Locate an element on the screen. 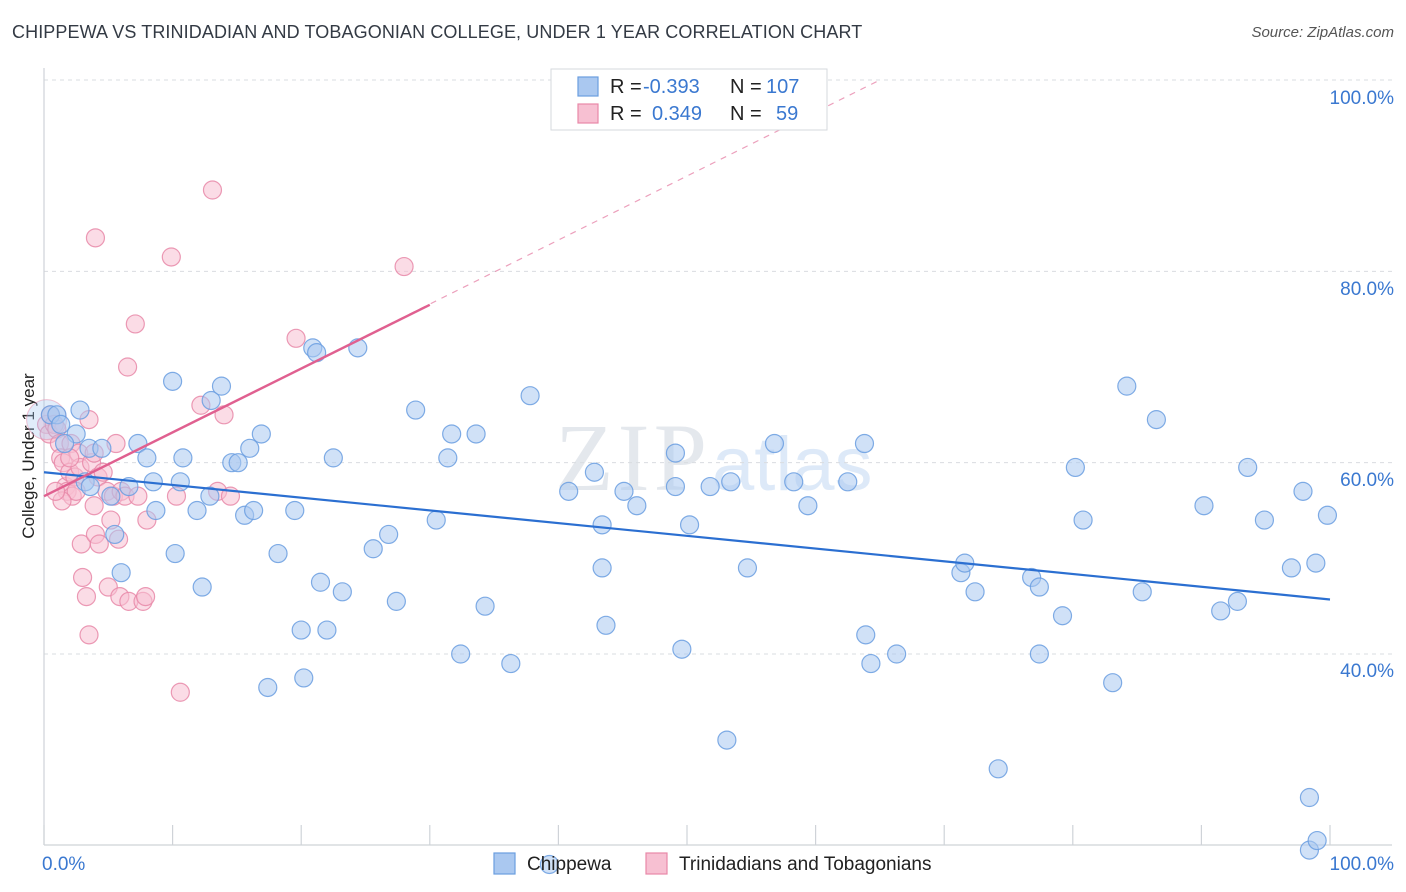 Image resolution: width=1406 pixels, height=892 pixels. trend-line-chippewa is located at coordinates (687, 536).